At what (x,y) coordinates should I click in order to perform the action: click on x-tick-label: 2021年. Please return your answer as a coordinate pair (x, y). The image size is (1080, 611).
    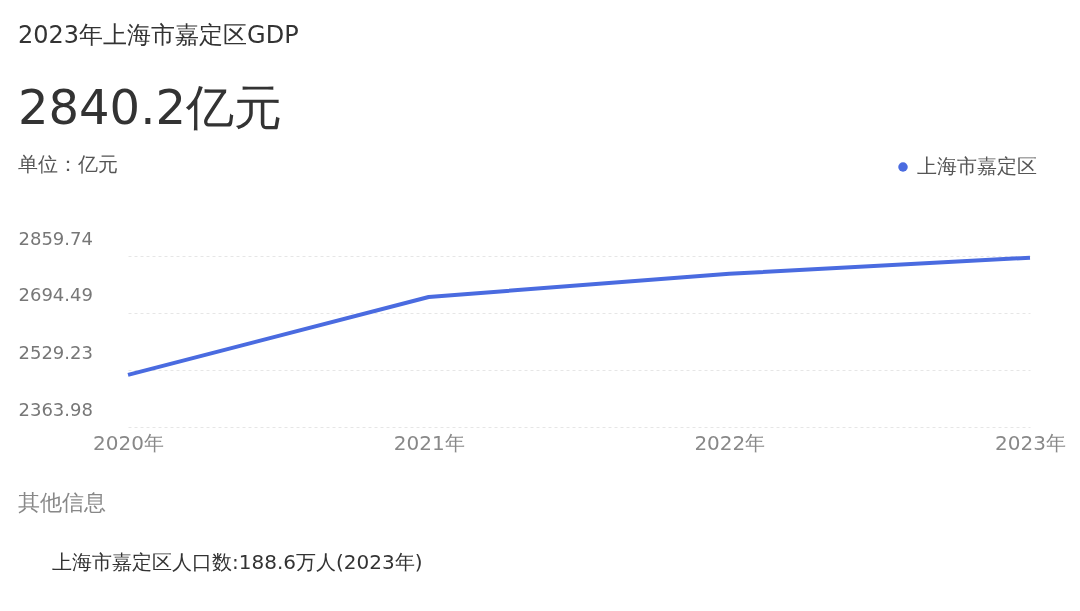
    Looking at the image, I should click on (429, 442).